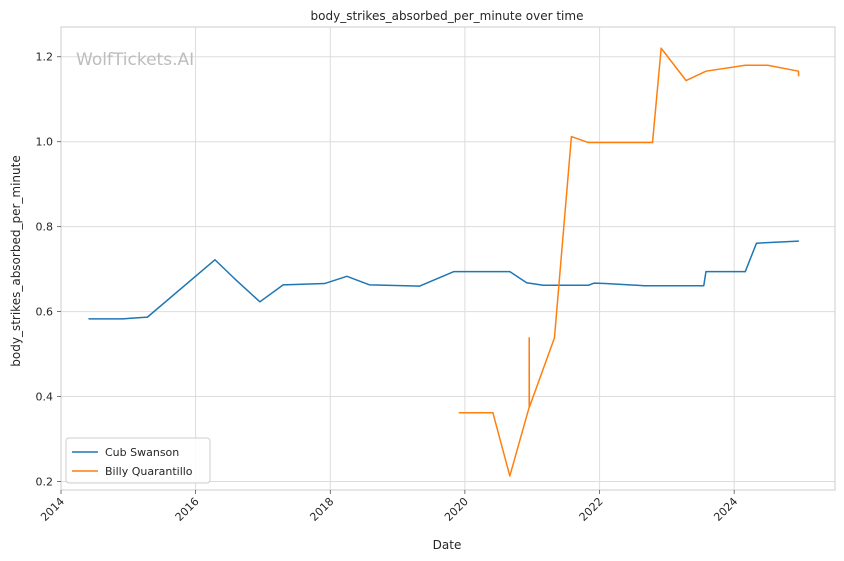 Image resolution: width=844 pixels, height=561 pixels. Describe the element at coordinates (45, 227) in the screenshot. I see `y-tick-label: 0.8` at that location.